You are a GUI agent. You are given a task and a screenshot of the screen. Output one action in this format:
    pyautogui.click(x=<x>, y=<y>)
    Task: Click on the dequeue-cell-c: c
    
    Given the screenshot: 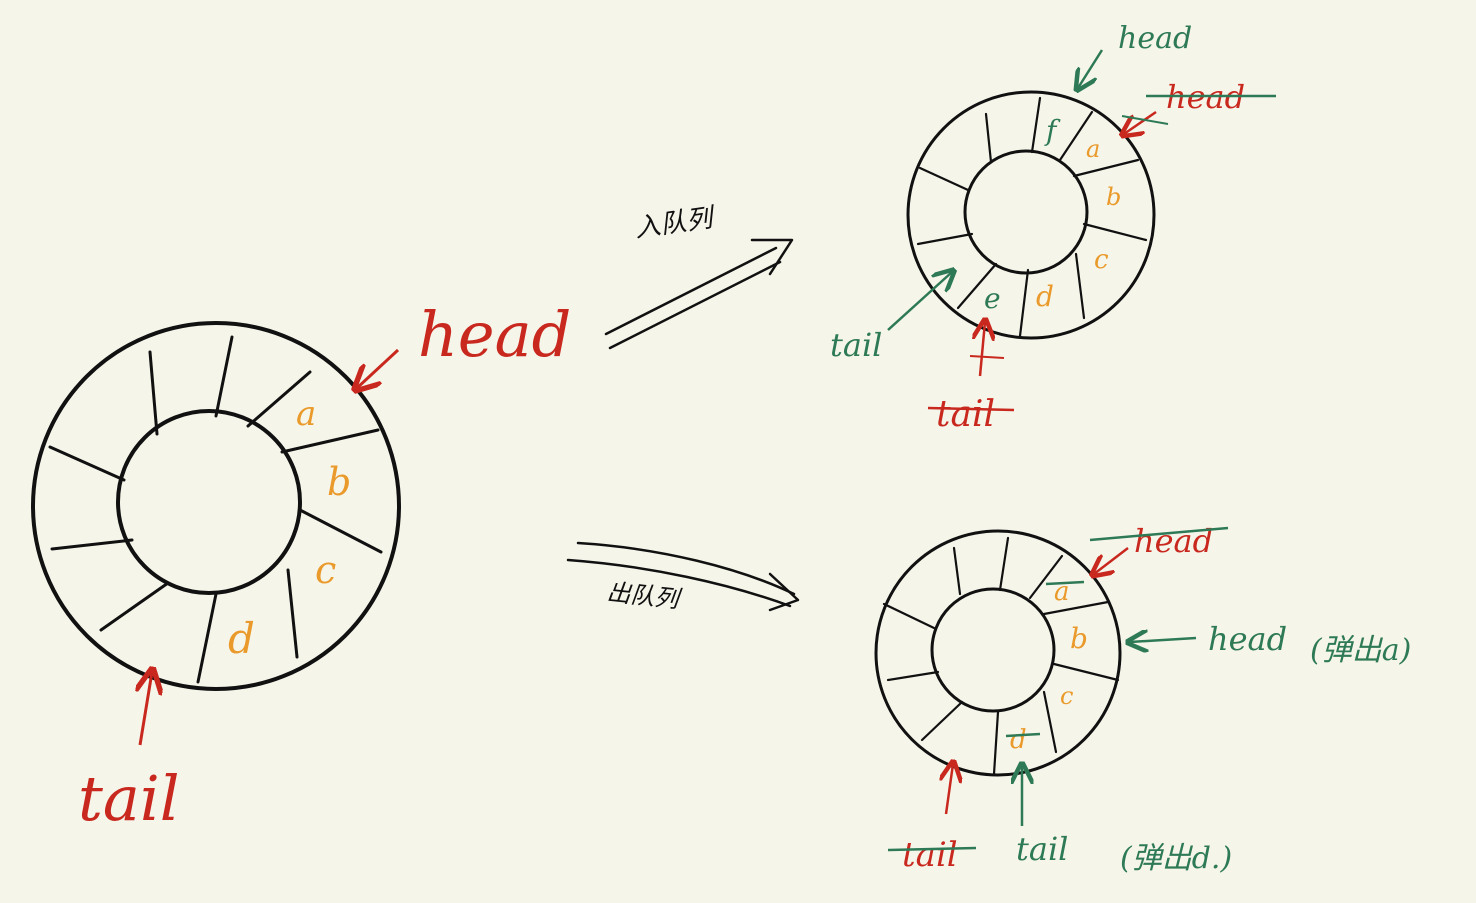 What is the action you would take?
    pyautogui.click(x=1066, y=696)
    